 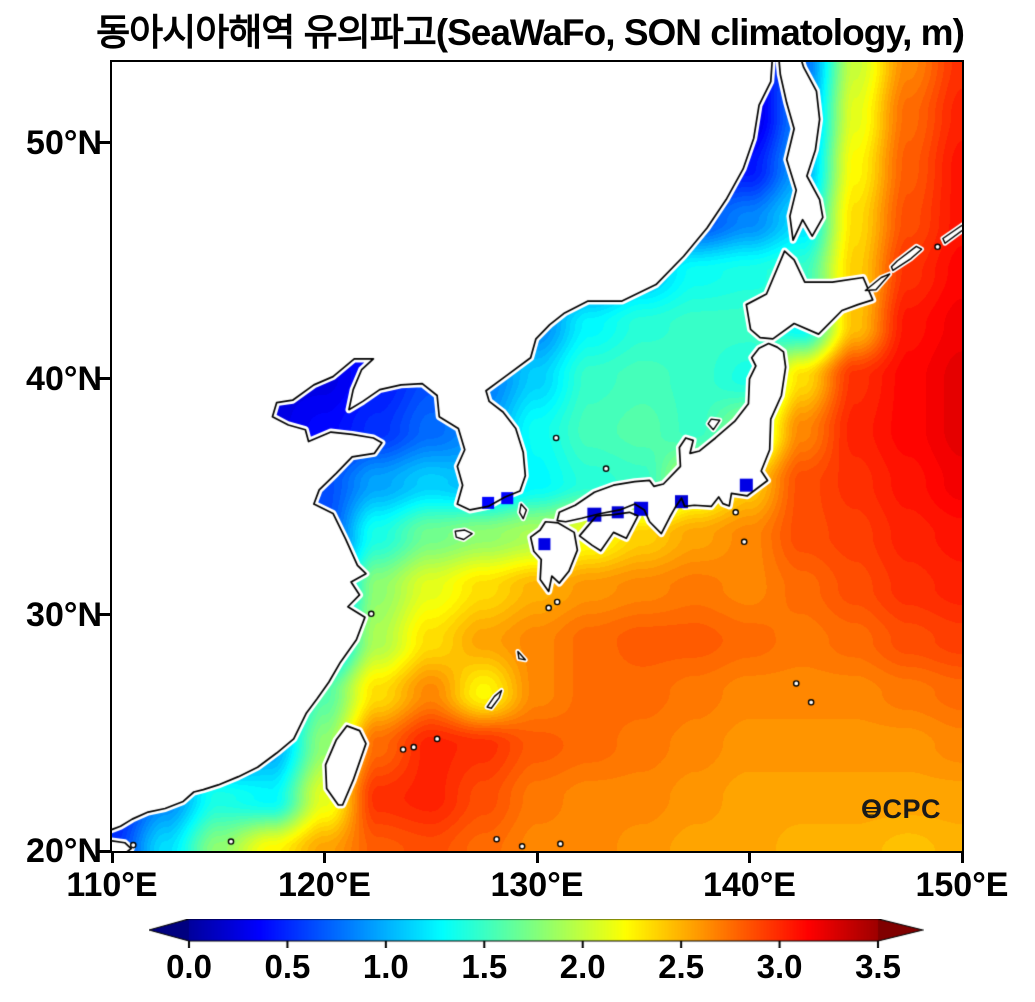 What do you see at coordinates (189, 966) in the screenshot?
I see `colorbar-tick-label: 0.0` at bounding box center [189, 966].